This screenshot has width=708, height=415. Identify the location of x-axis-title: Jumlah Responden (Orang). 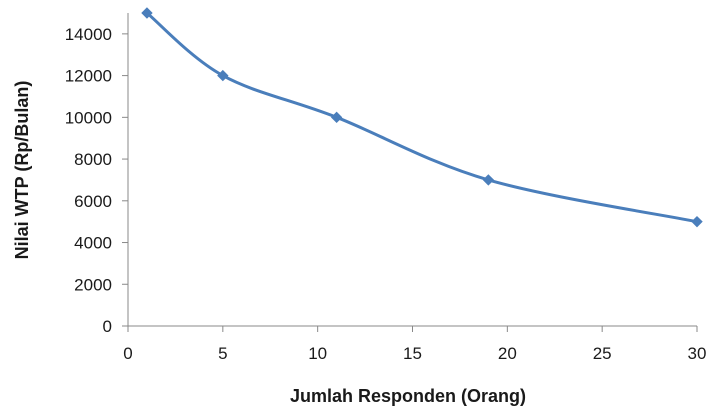
(408, 396).